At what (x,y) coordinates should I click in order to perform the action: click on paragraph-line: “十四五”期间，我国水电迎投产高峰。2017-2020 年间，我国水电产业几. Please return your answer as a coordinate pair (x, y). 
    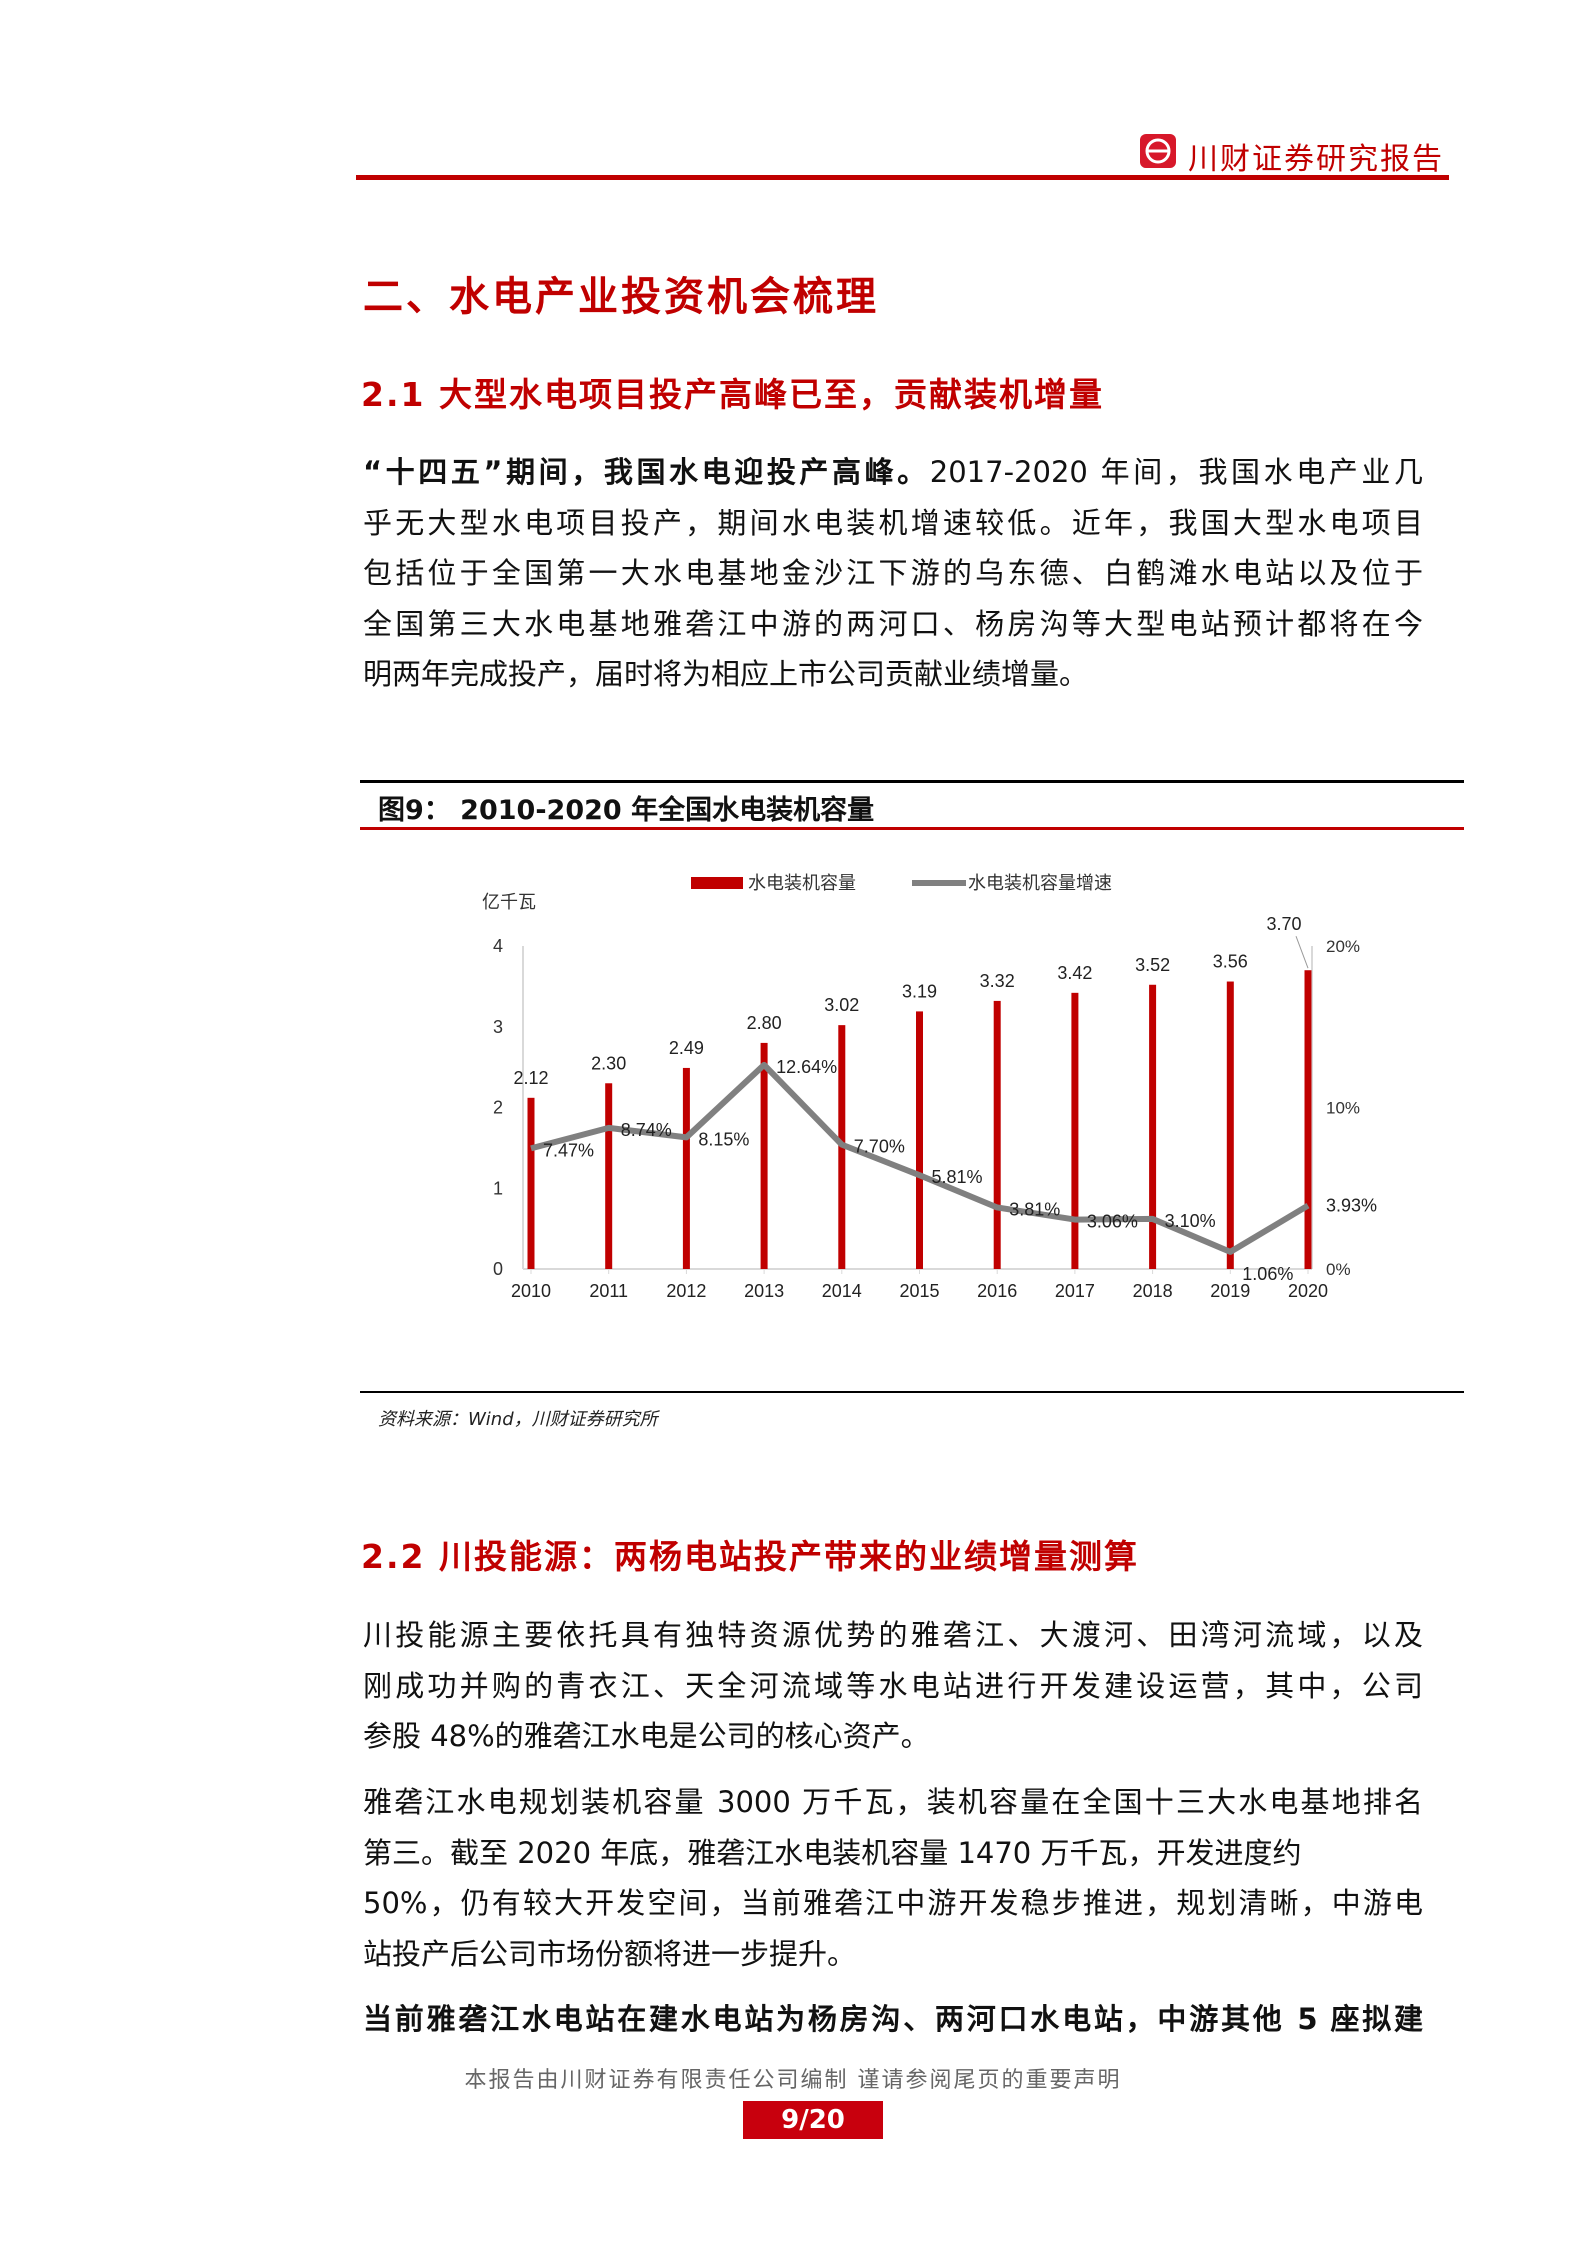
    Looking at the image, I should click on (893, 472).